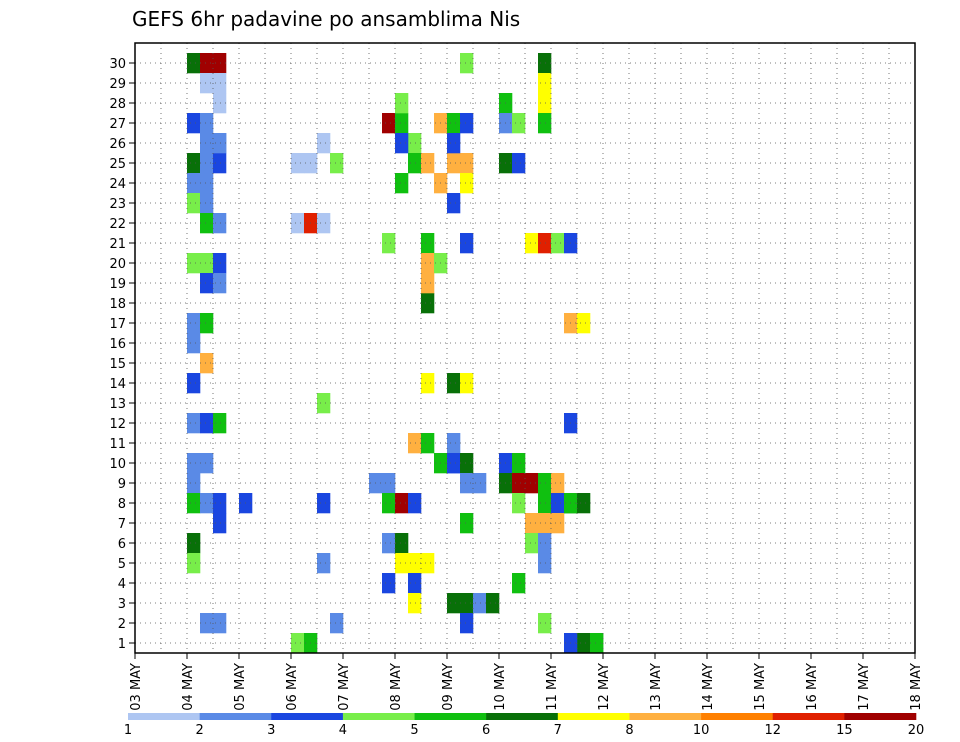  Describe the element at coordinates (117, 444) in the screenshot. I see `y-tick-label: 11` at that location.